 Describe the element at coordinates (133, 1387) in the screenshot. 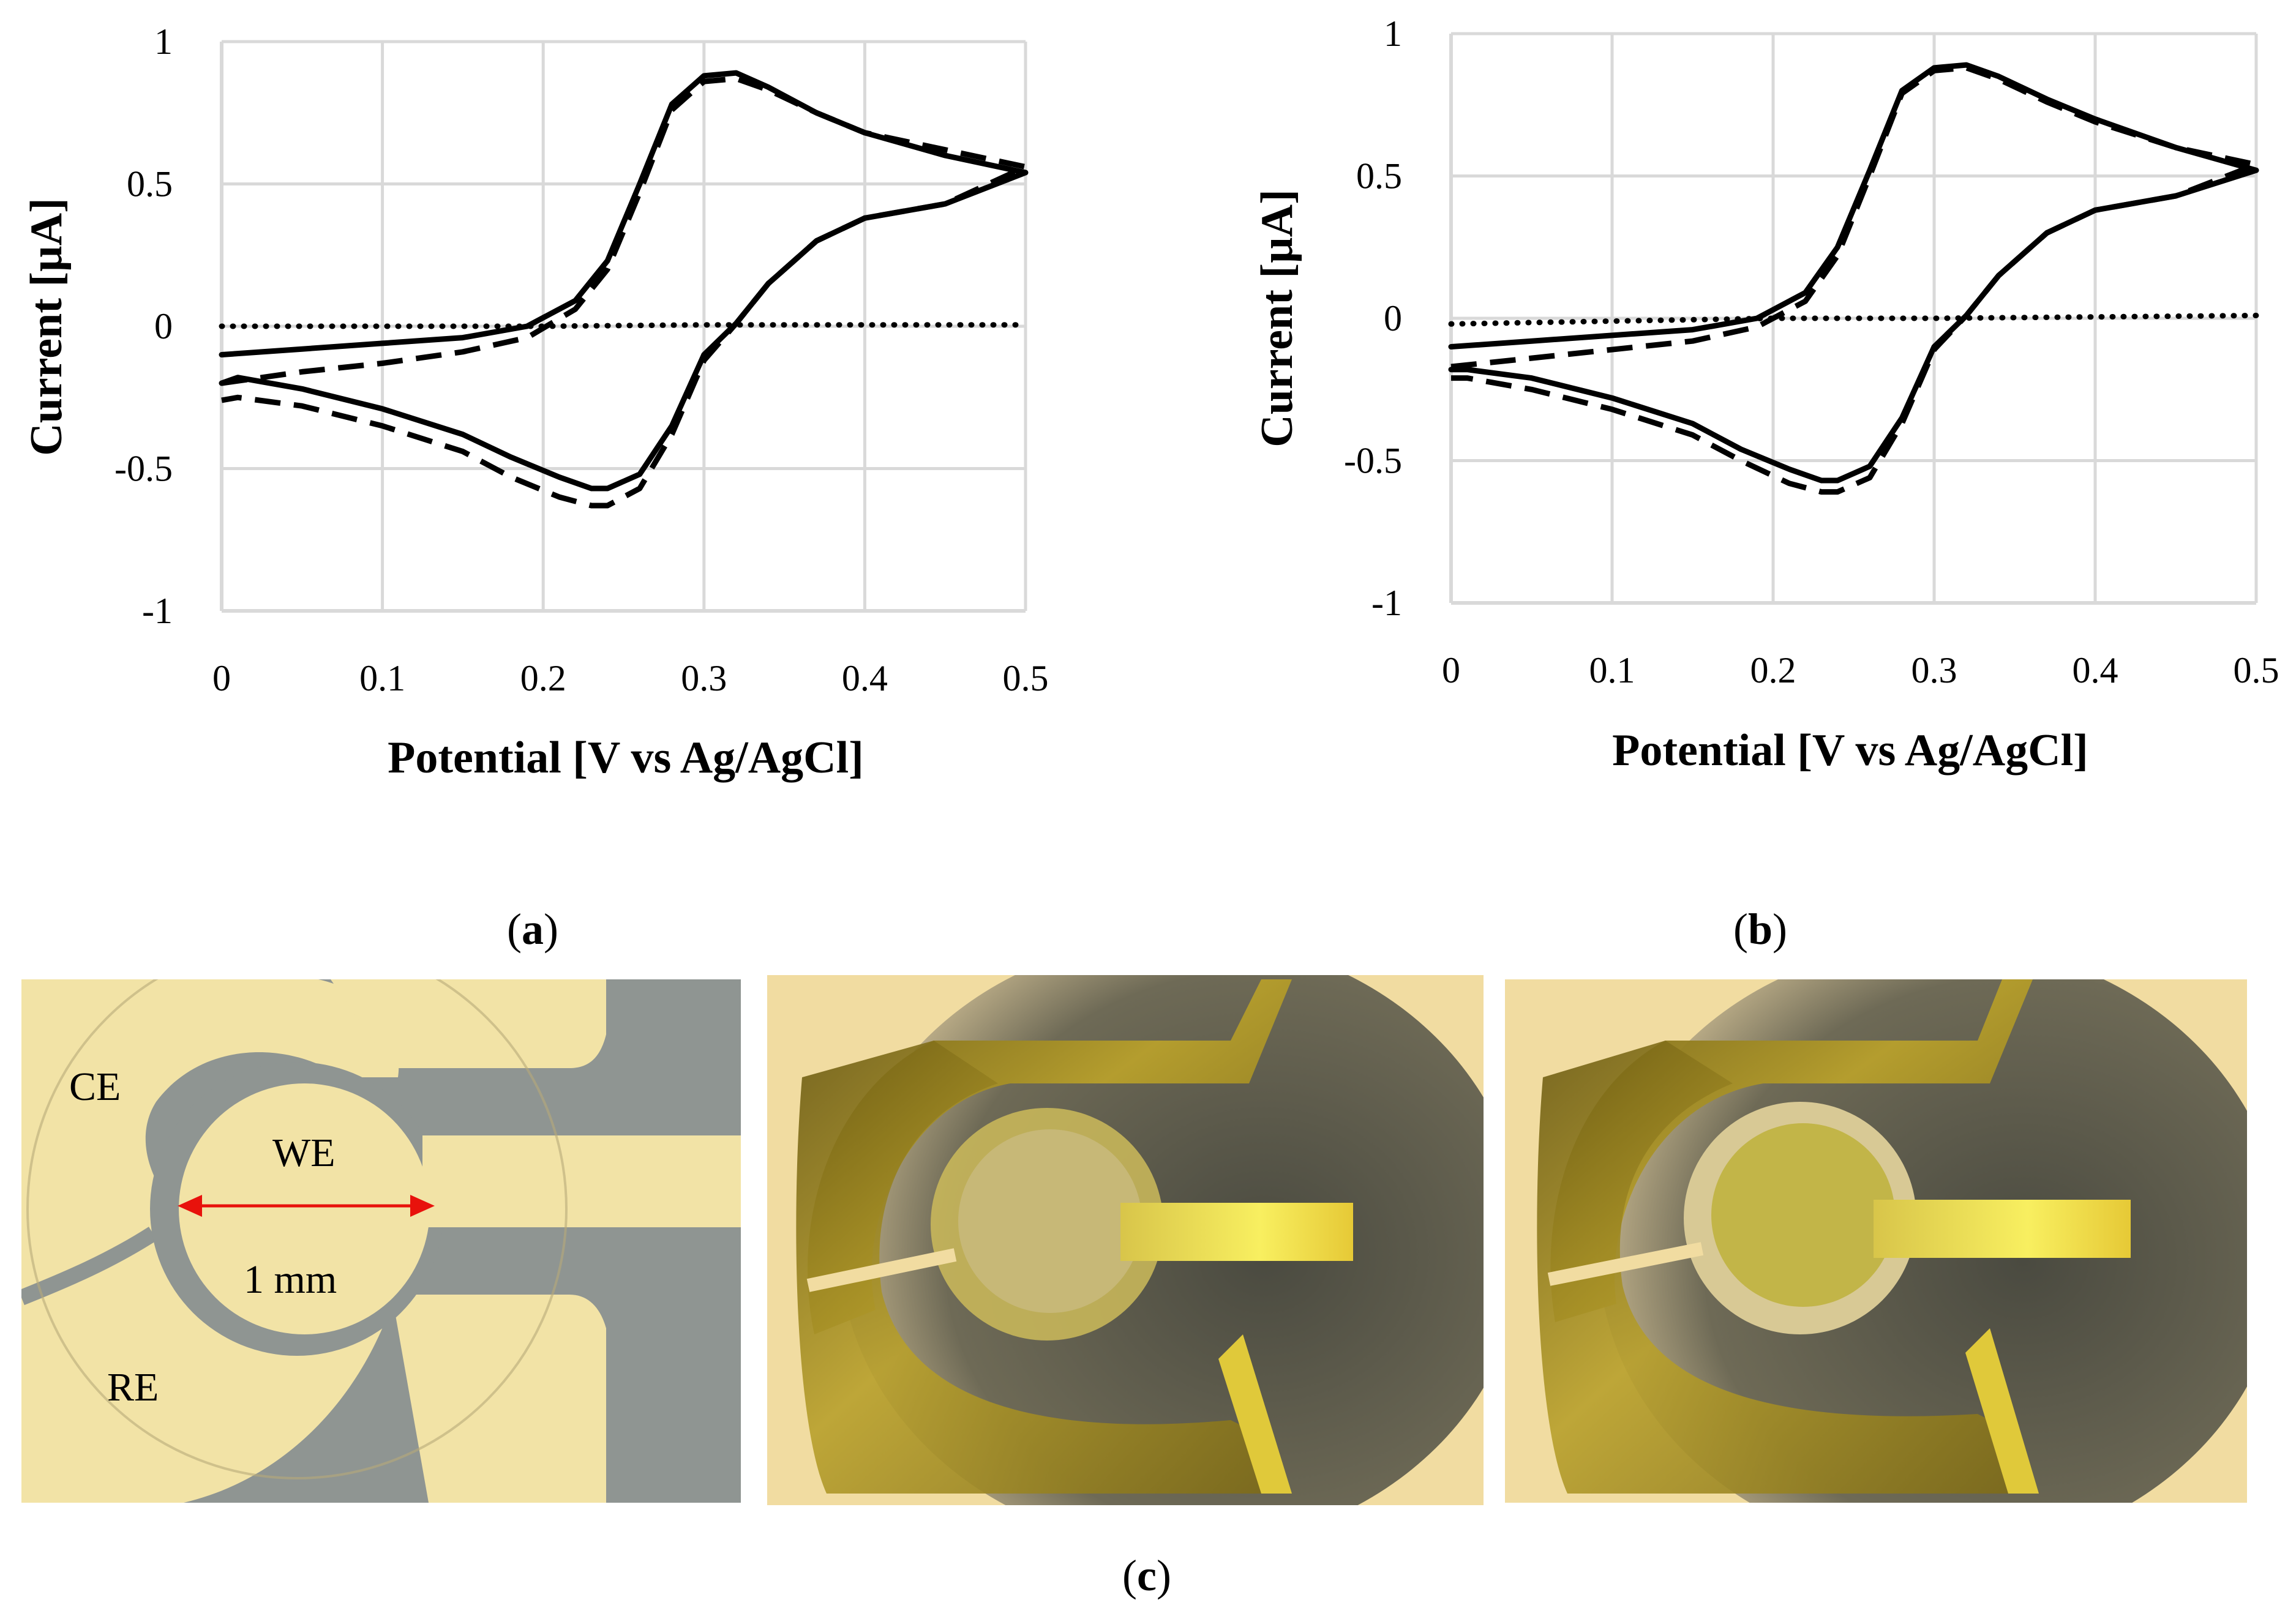

I see `label-re: RE` at that location.